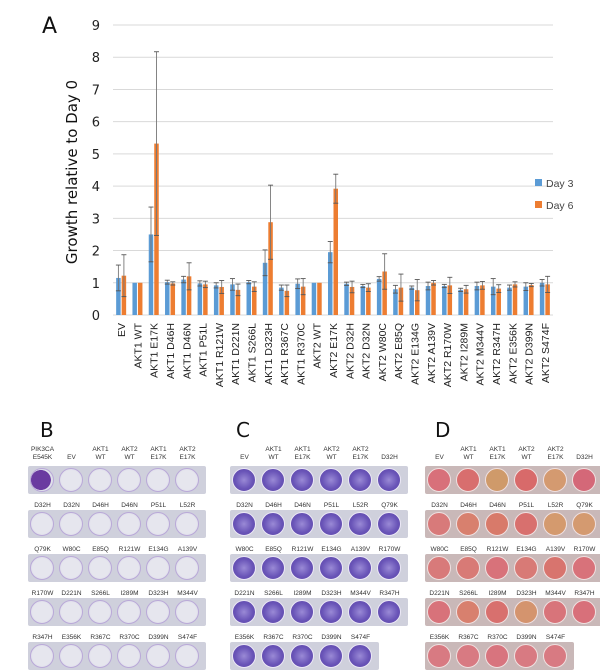 The height and width of the screenshot is (670, 600). I want to click on well-label: D32N, so click(71, 505).